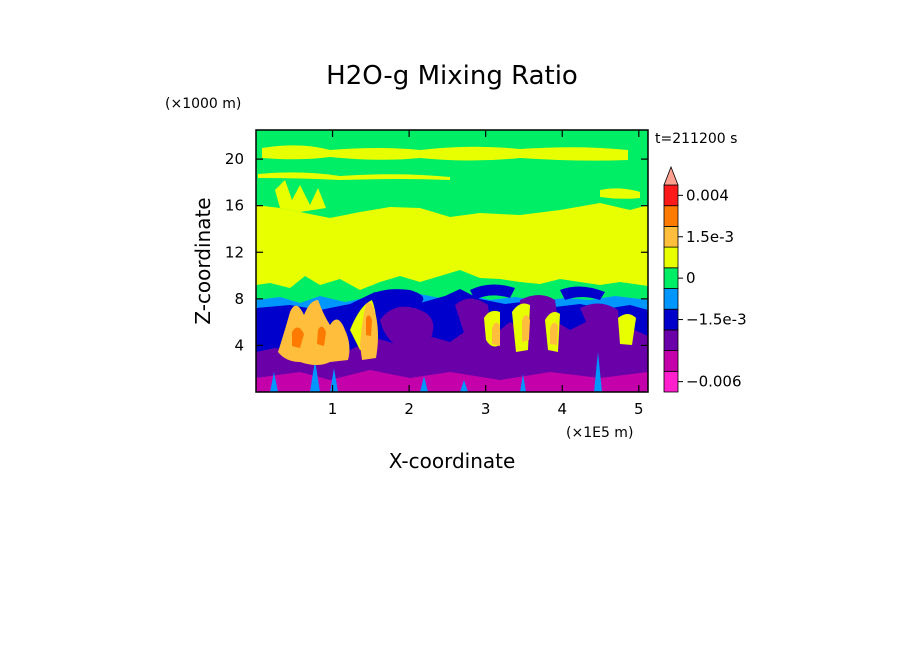 Image resolution: width=904 pixels, height=654 pixels. What do you see at coordinates (409, 409) in the screenshot?
I see `x-tick-label: 2` at bounding box center [409, 409].